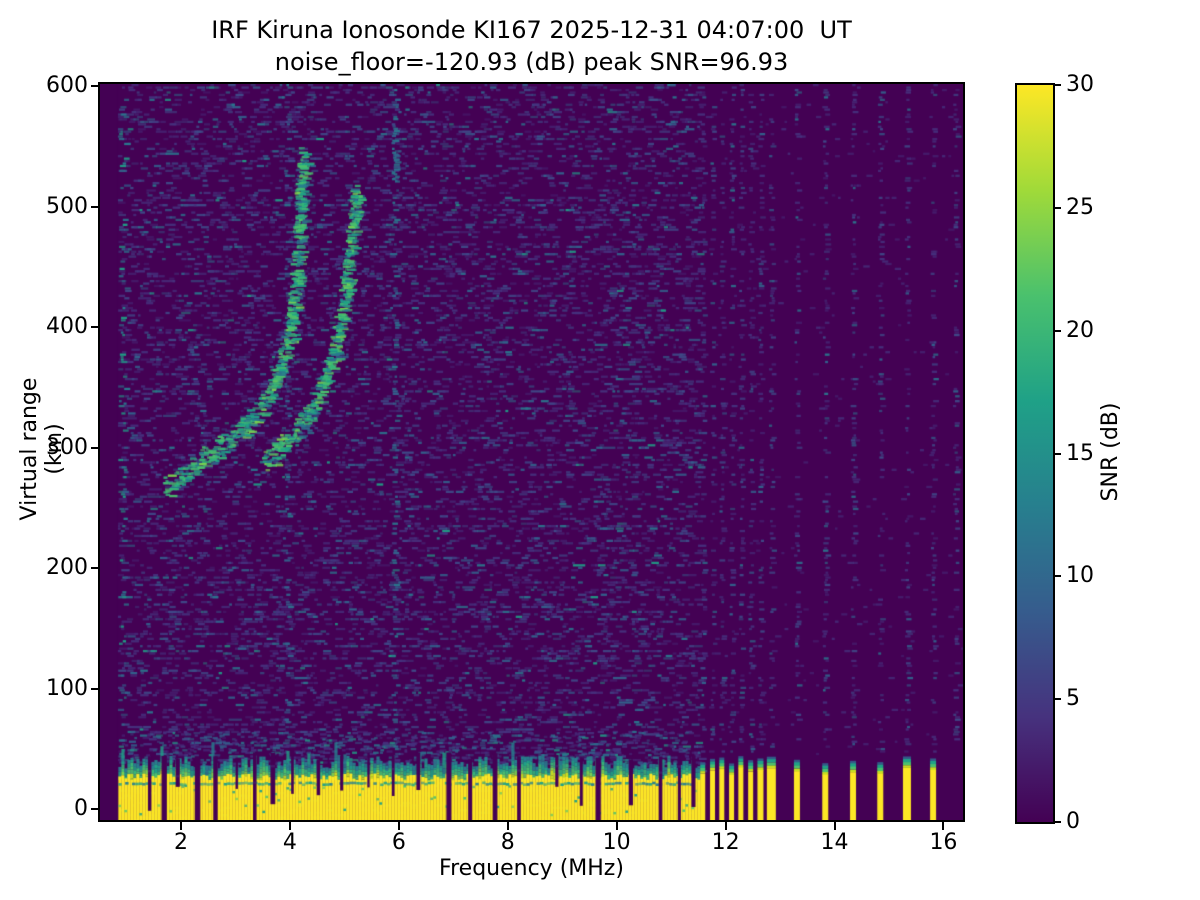  Describe the element at coordinates (1080, 453) in the screenshot. I see `ctick-label: 15` at that location.